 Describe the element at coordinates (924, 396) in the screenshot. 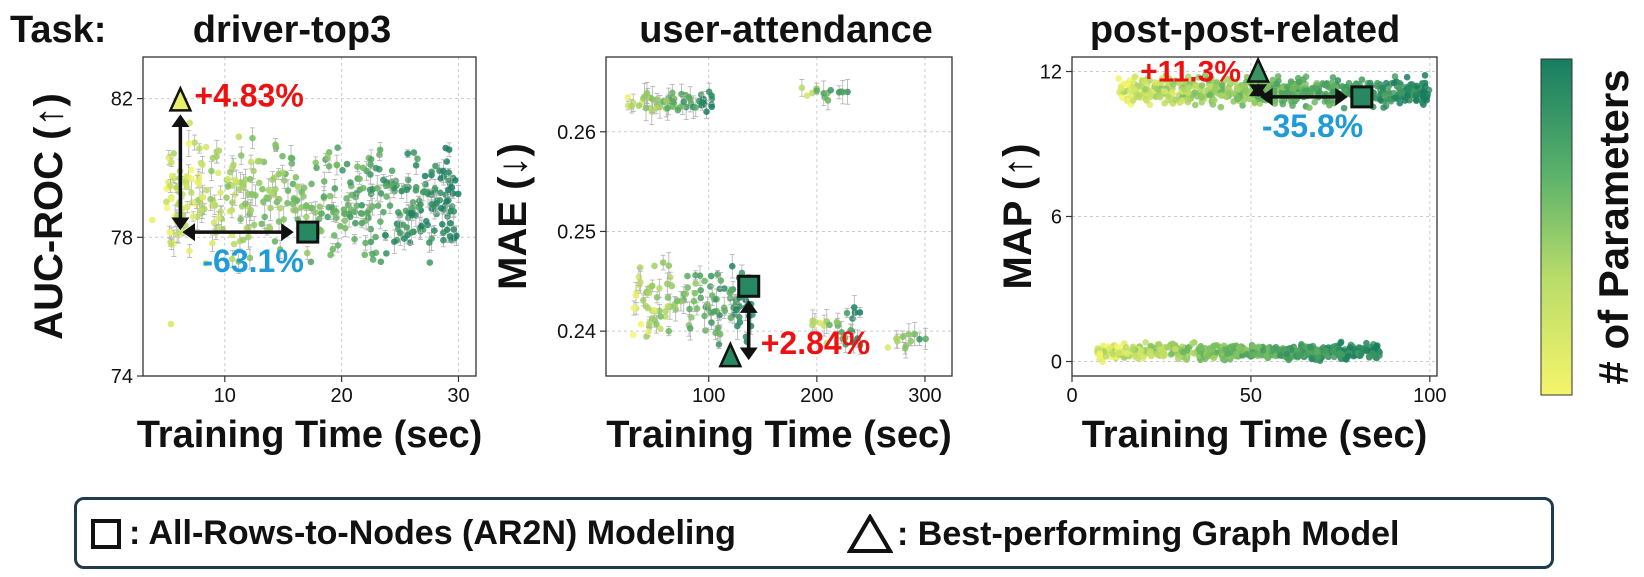

I see `x-tick-label: 300` at that location.